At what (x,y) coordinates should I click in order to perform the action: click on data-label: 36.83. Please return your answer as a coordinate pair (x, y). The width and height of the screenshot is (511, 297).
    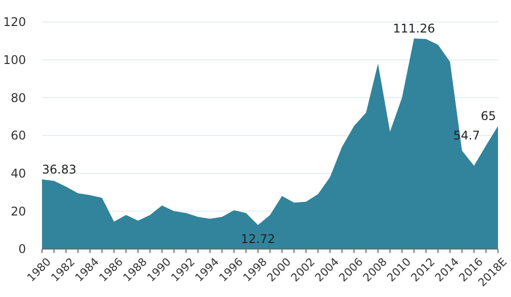
    Looking at the image, I should click on (59, 169).